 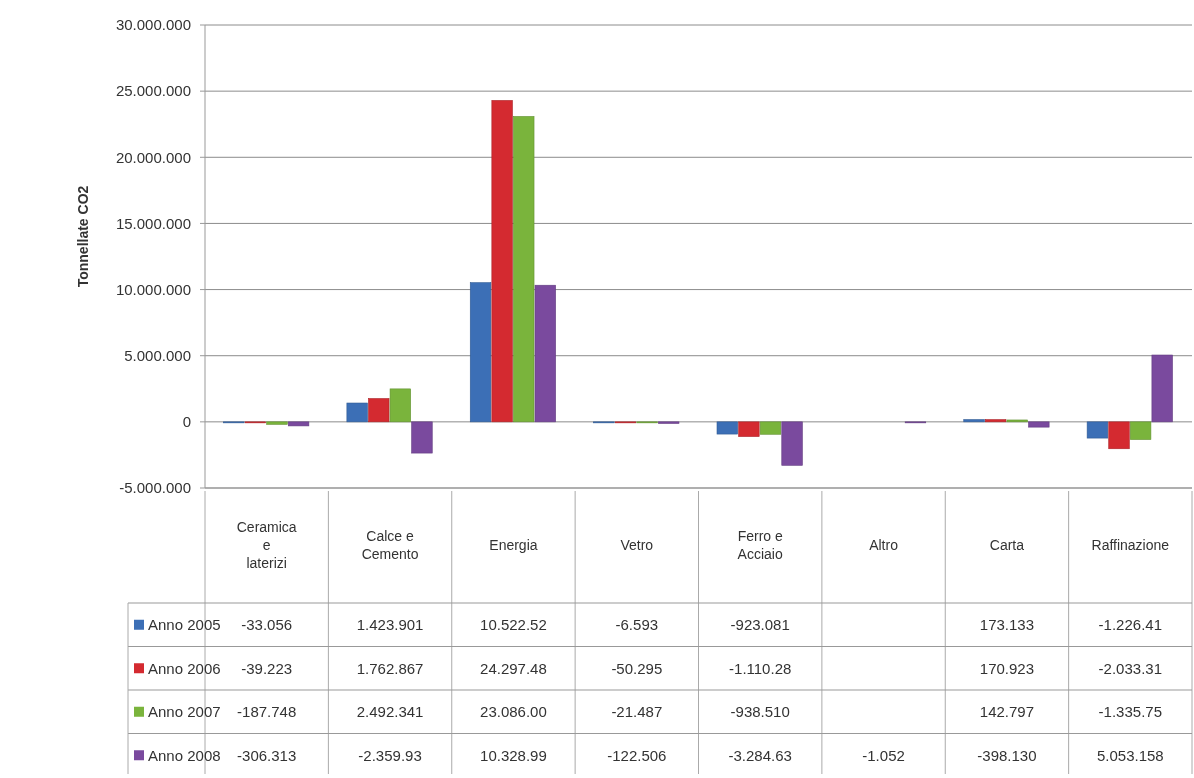 What do you see at coordinates (513, 624) in the screenshot?
I see `data-label: 10.522.52` at bounding box center [513, 624].